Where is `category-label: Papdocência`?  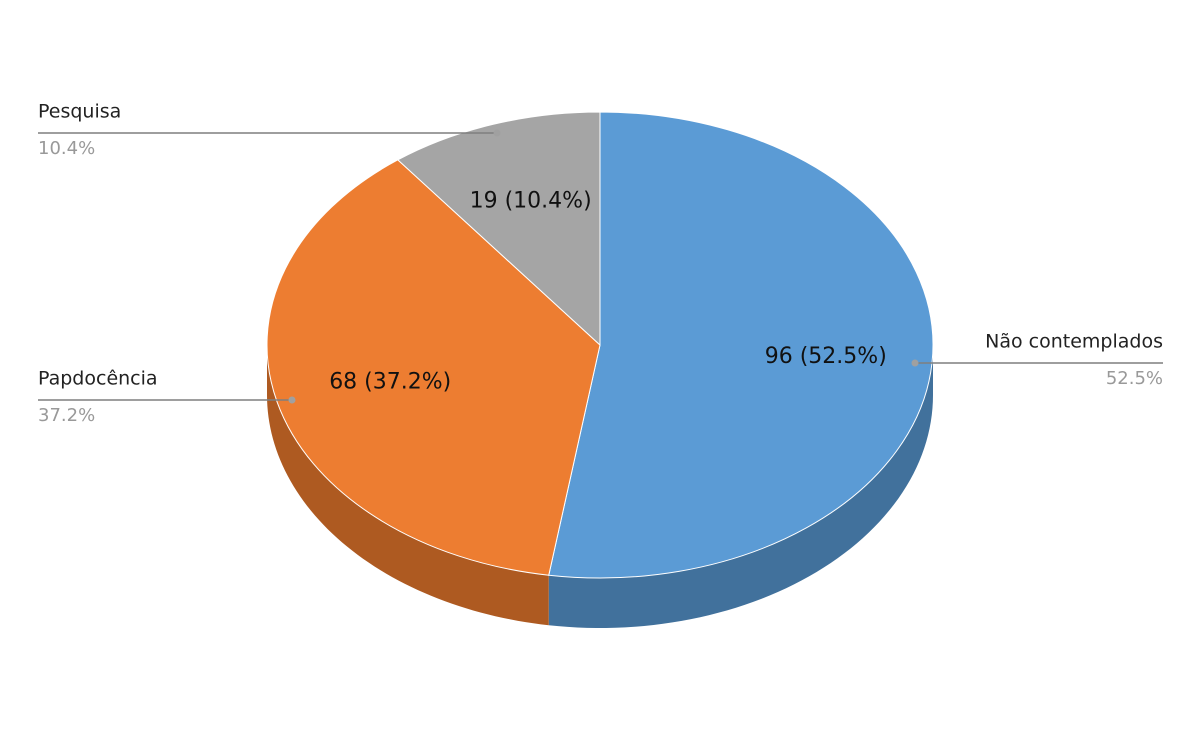 category-label: Papdocência is located at coordinates (98, 379).